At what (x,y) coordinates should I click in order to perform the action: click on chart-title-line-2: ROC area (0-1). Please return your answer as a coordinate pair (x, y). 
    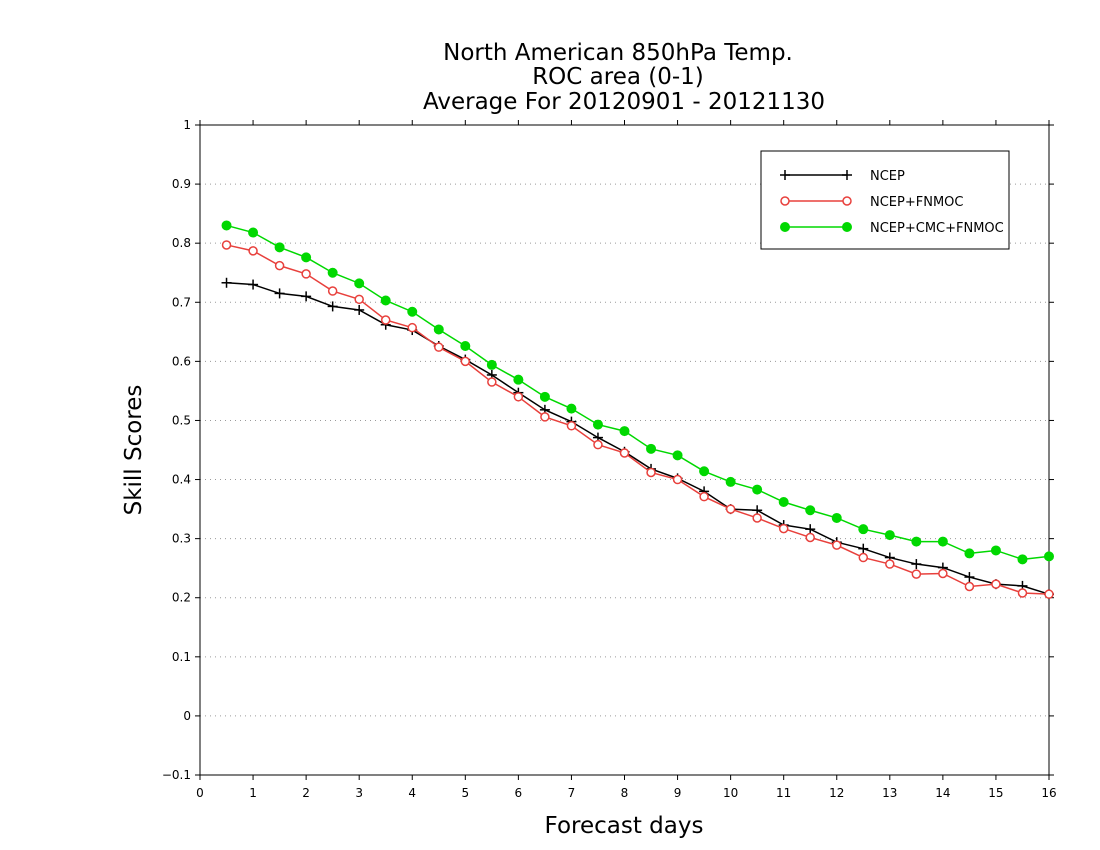
    Looking at the image, I should click on (618, 77).